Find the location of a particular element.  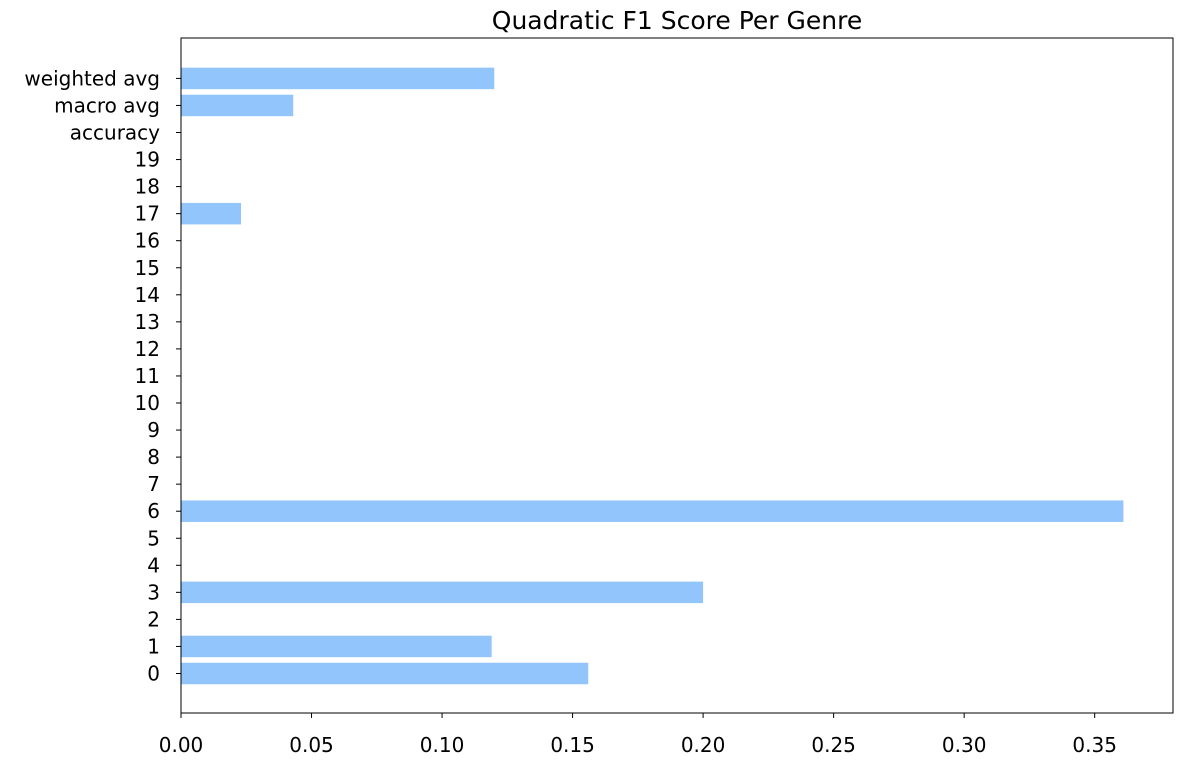

y-tick-label: 4 is located at coordinates (153, 565).